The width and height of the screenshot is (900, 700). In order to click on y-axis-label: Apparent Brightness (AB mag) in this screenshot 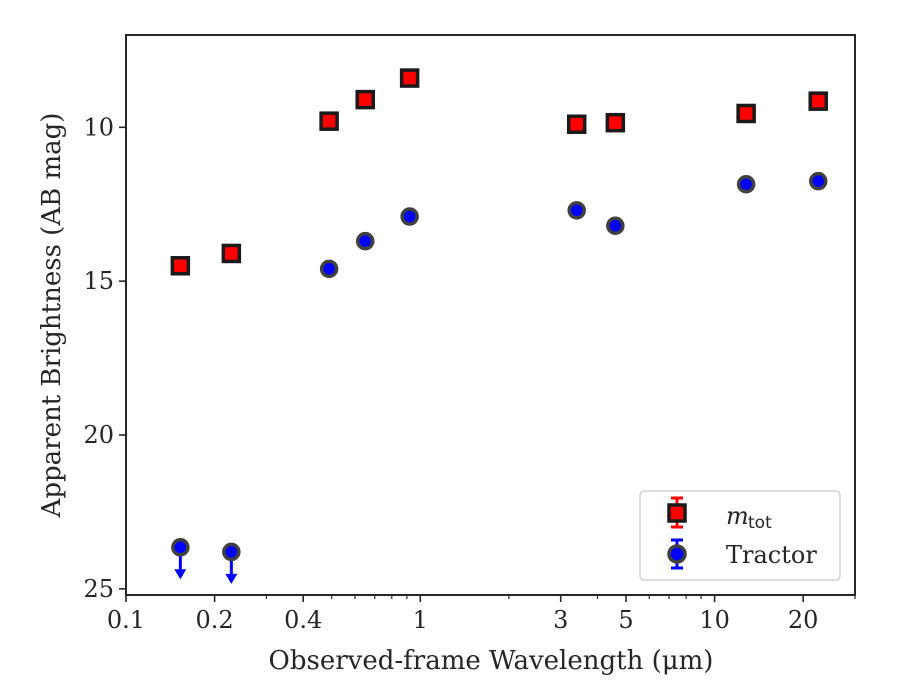, I will do `click(52, 316)`.